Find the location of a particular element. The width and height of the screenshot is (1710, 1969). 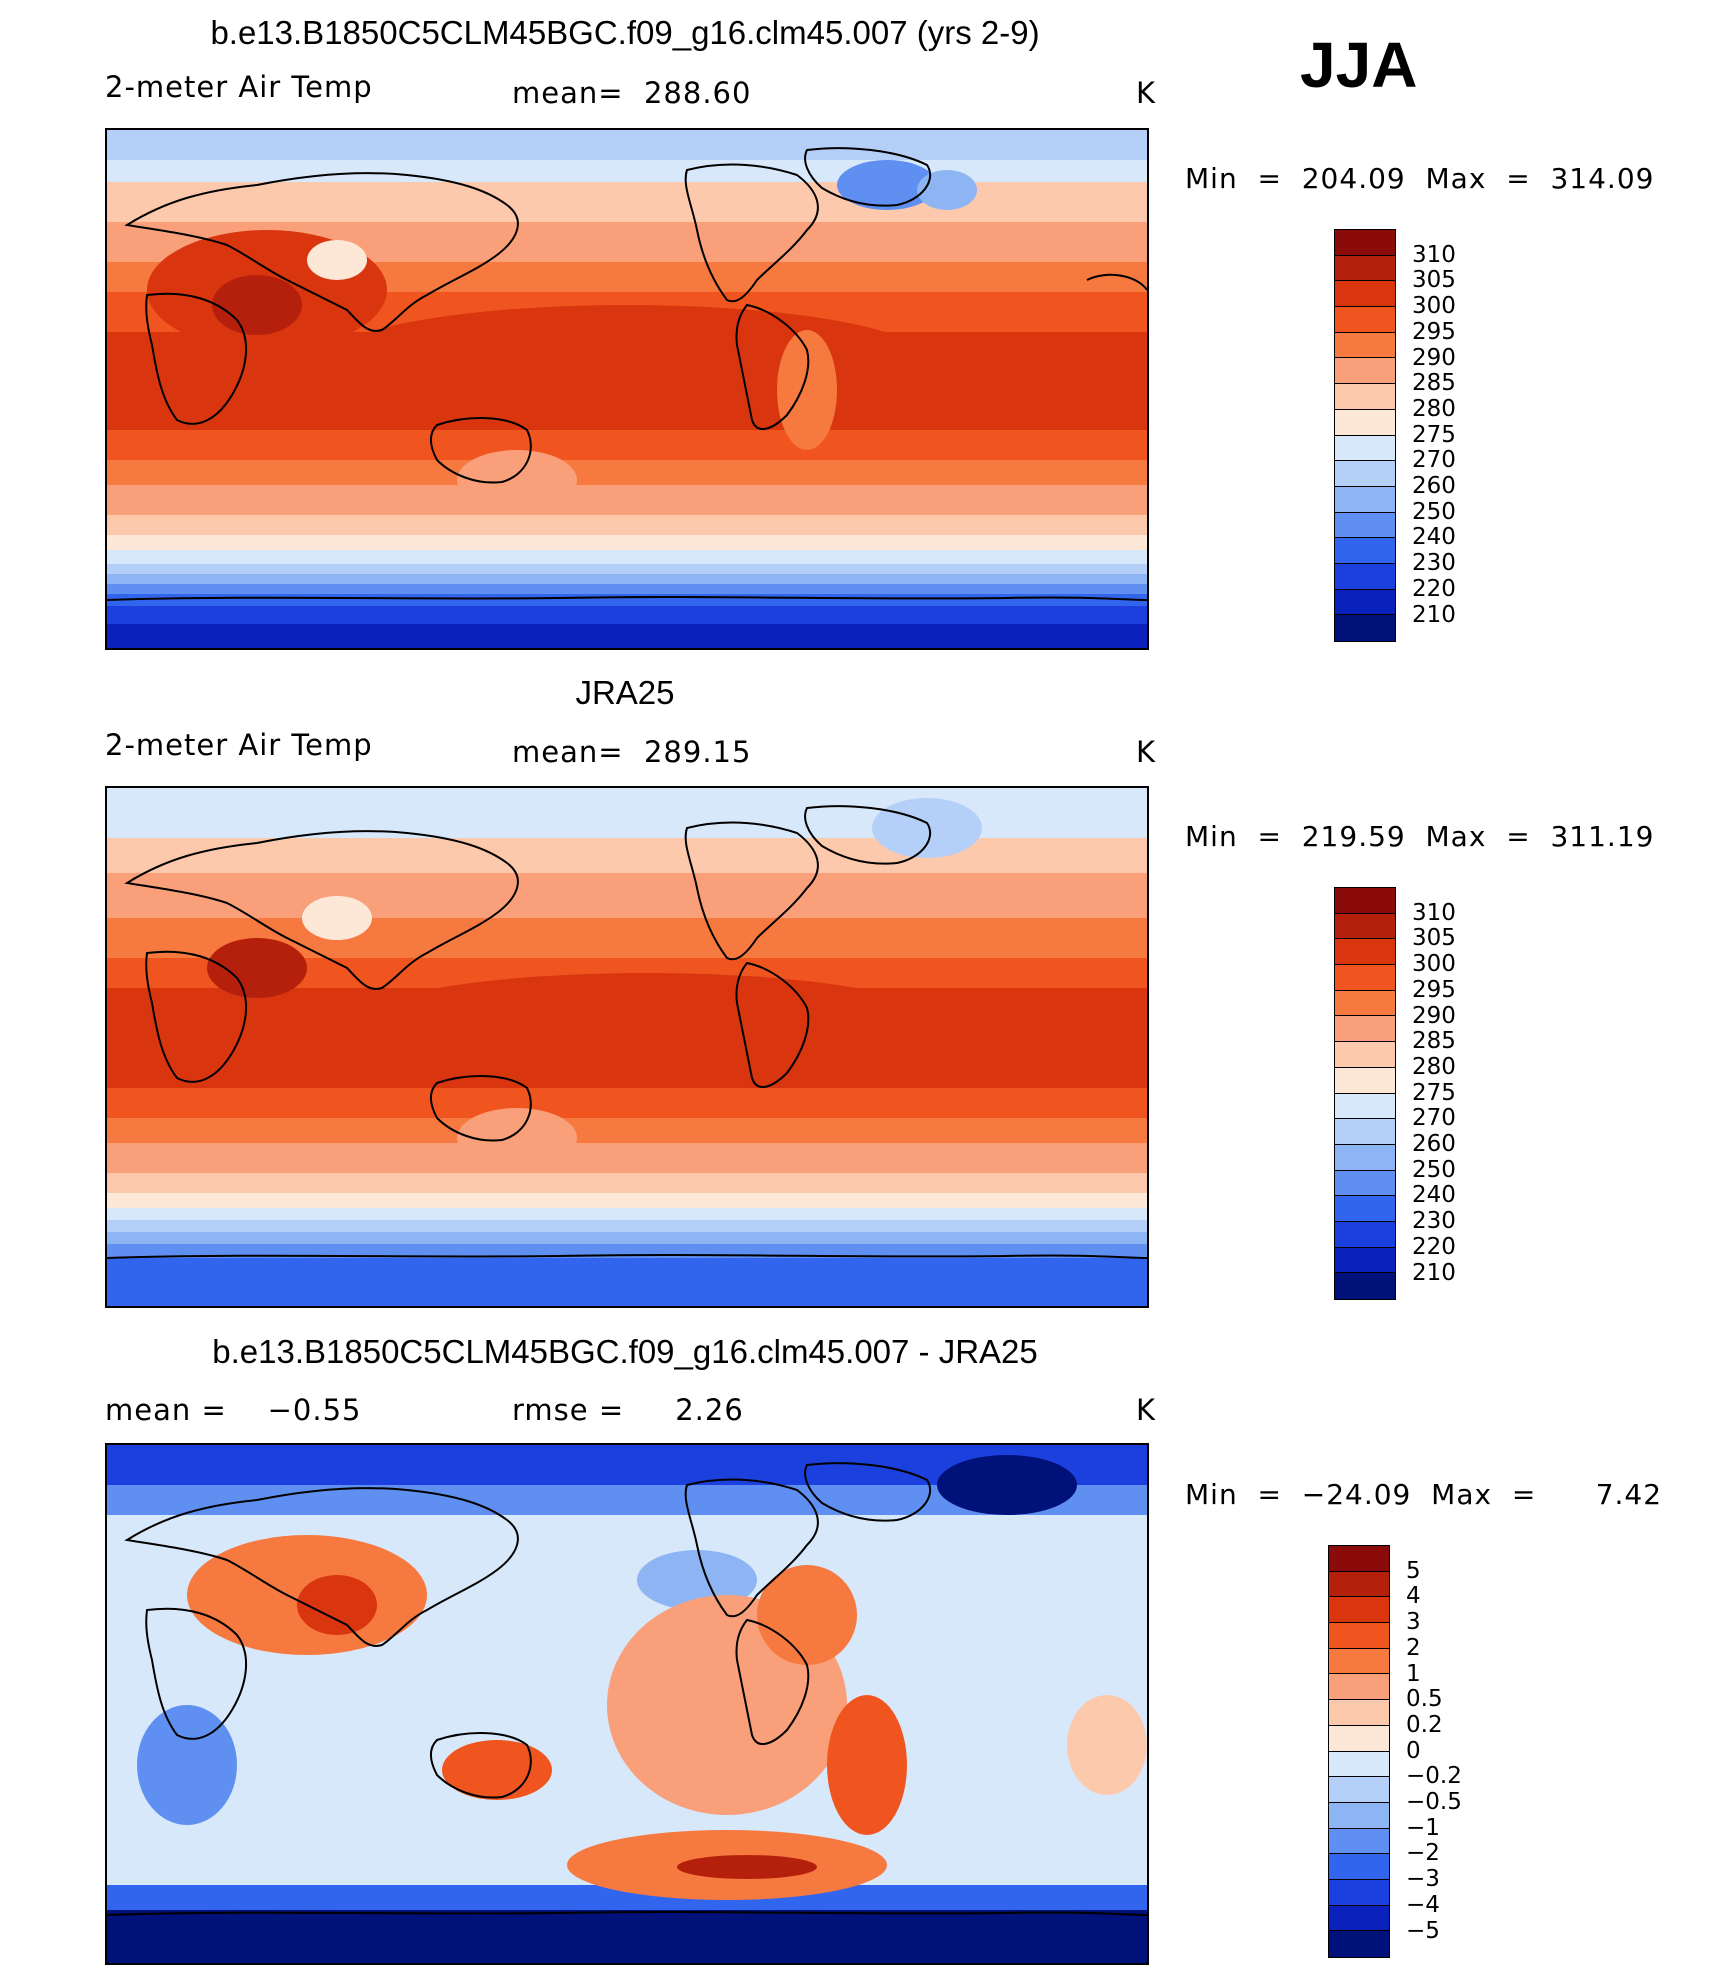

panel3-minmax: Min = −24.09 Max = 7.42 is located at coordinates (1424, 1494).